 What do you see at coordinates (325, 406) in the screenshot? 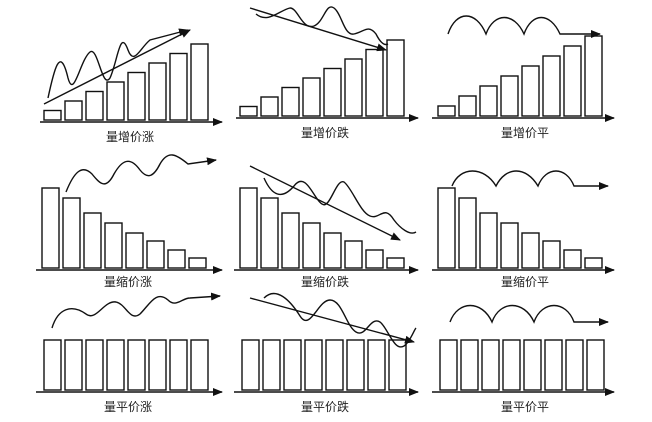
I see `panel-label: 量平价跌` at bounding box center [325, 406].